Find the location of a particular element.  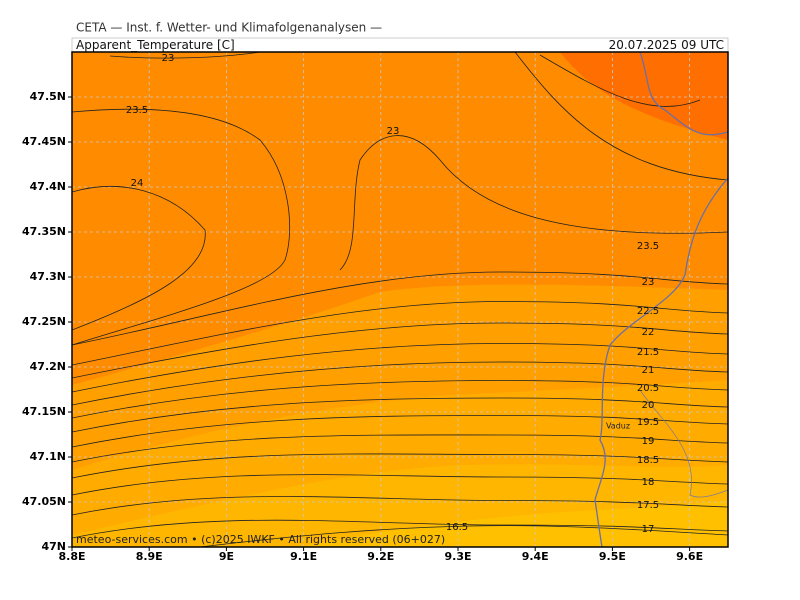

y-tick-label: 47.25N is located at coordinates (44, 321).